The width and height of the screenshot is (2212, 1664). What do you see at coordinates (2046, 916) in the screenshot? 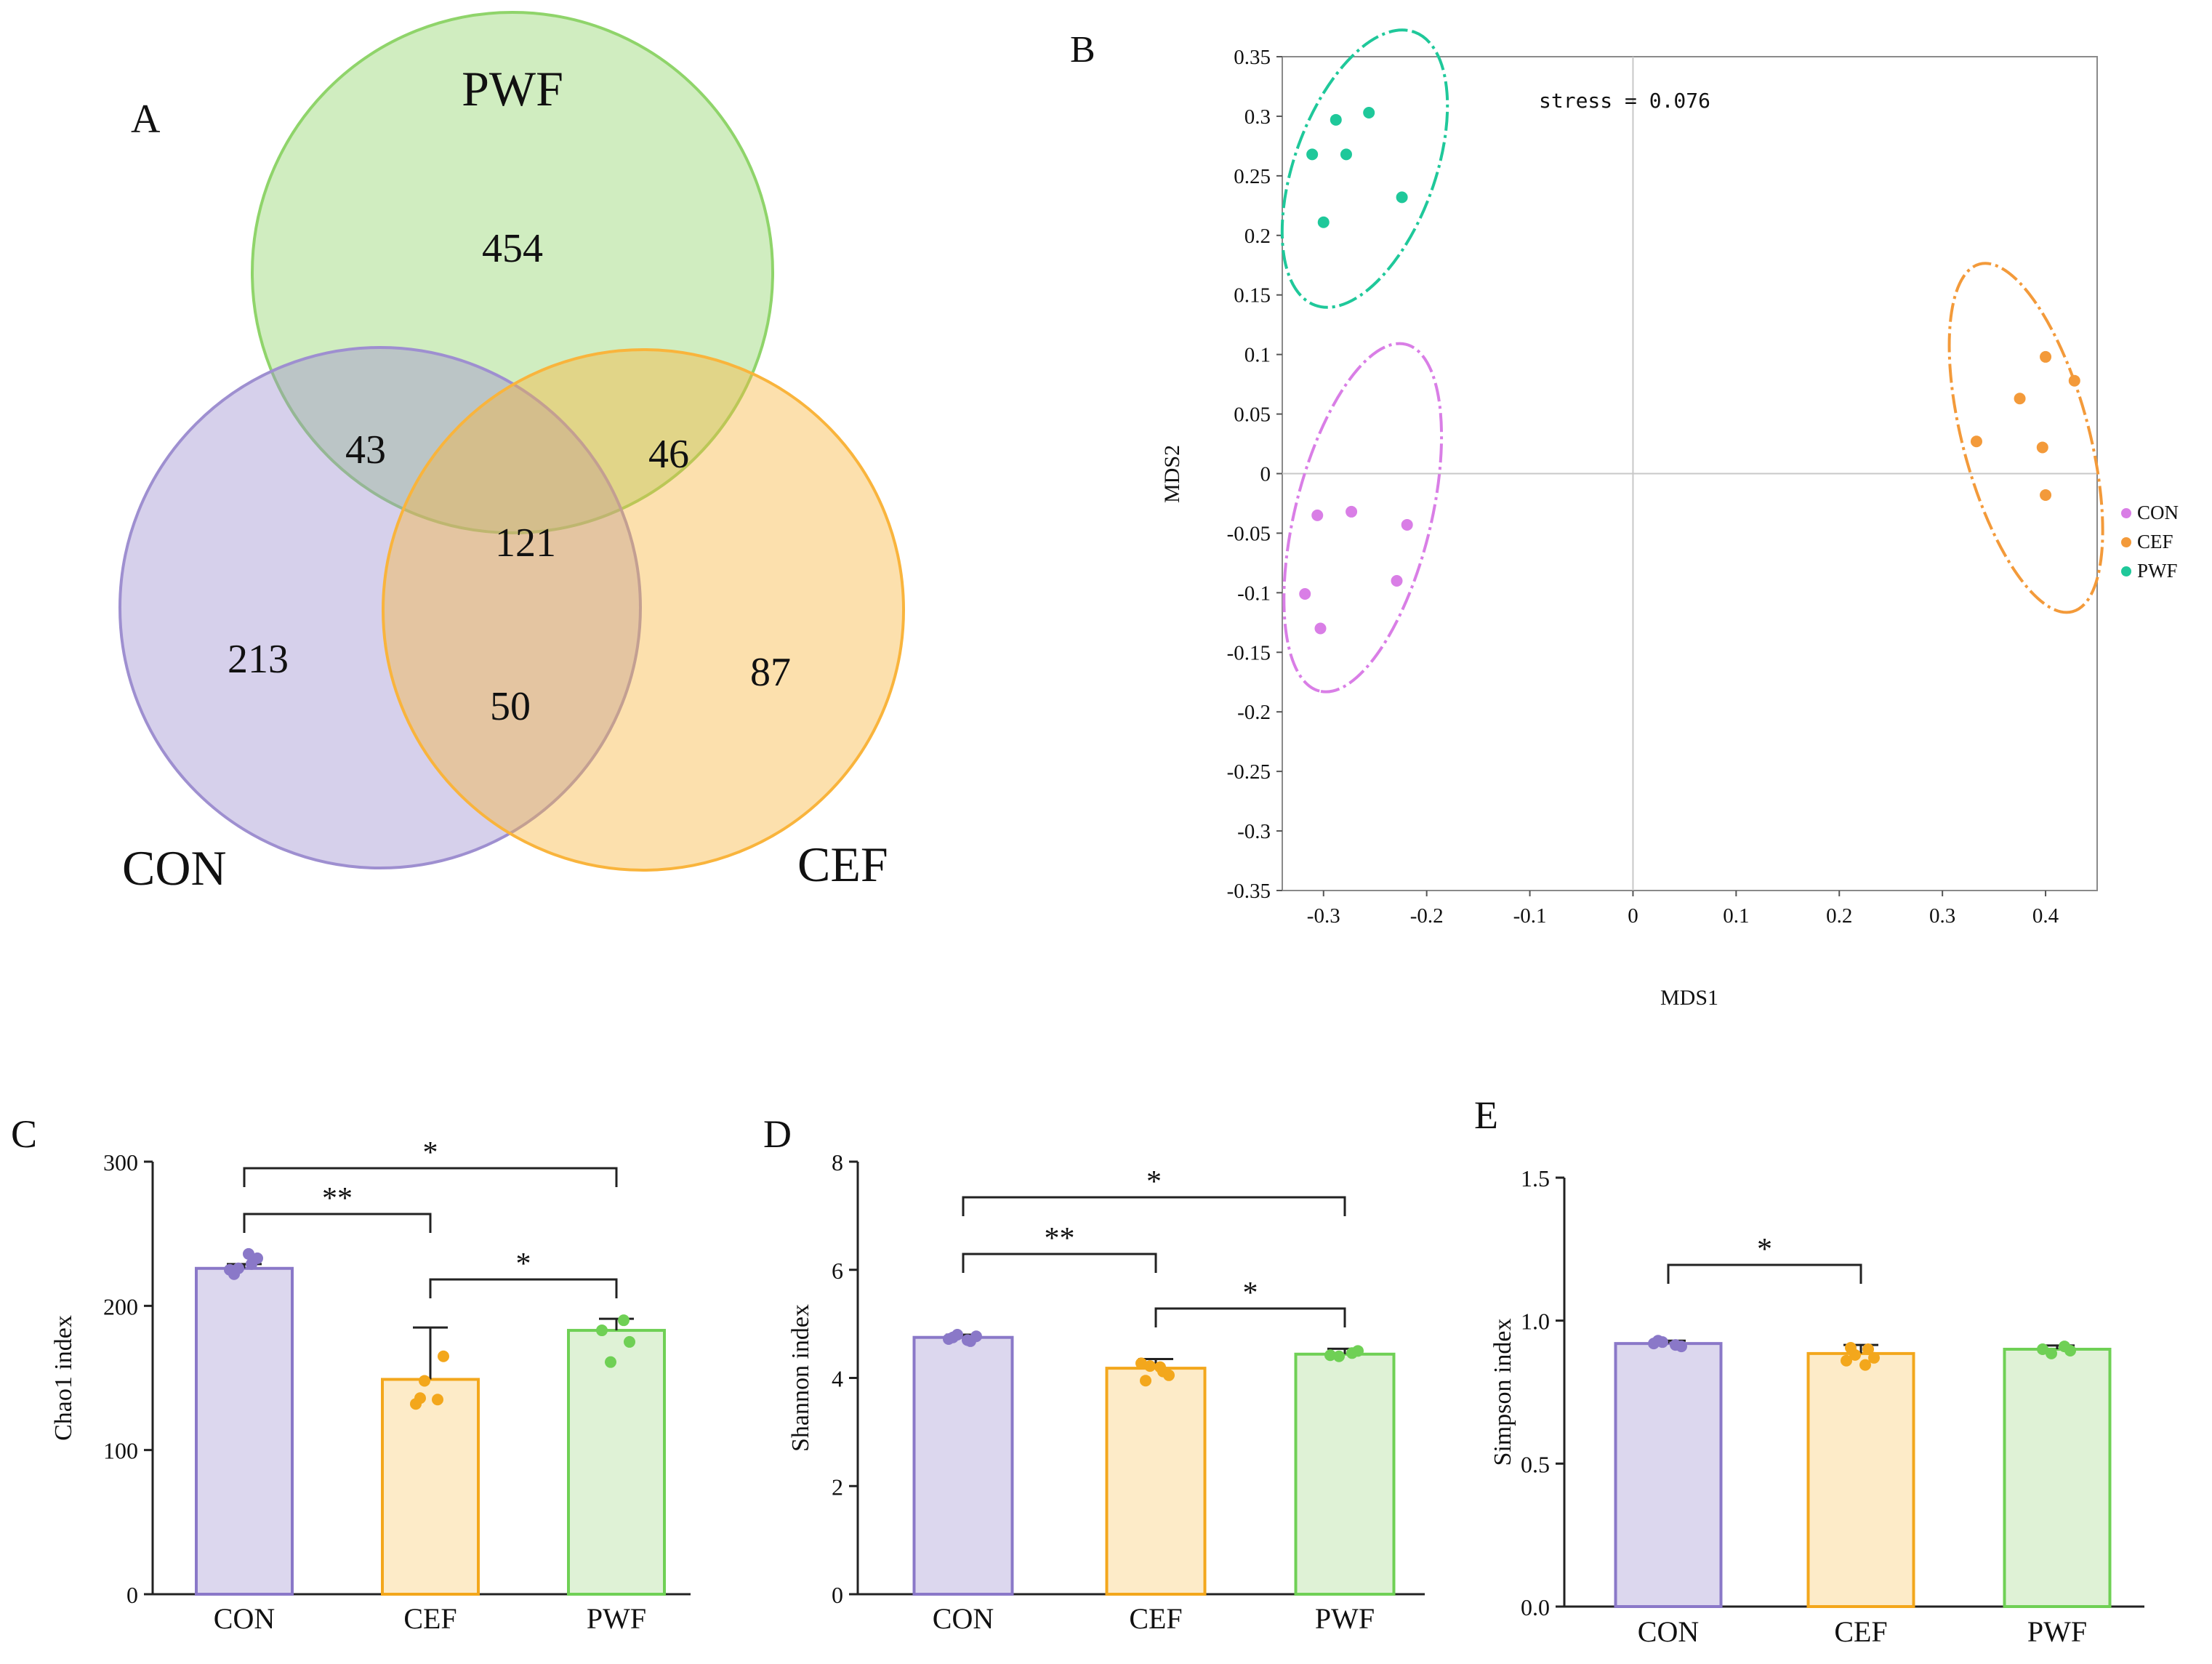
I see `x-tick-label: 0.4` at bounding box center [2046, 916].